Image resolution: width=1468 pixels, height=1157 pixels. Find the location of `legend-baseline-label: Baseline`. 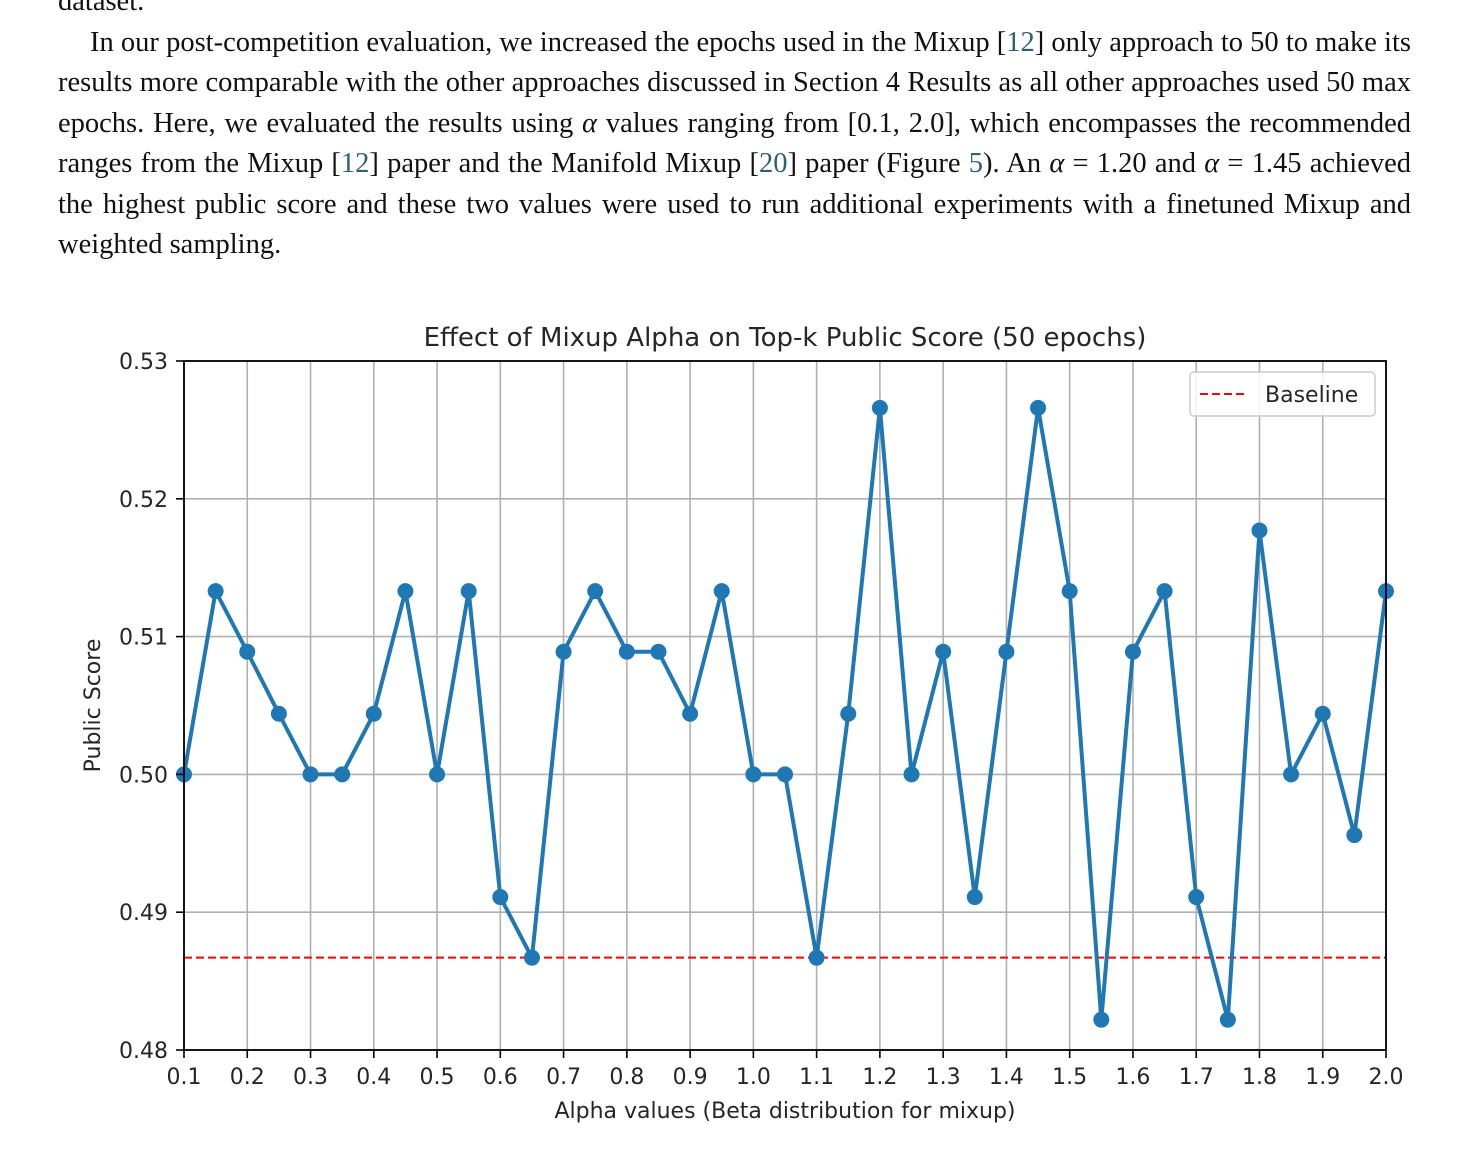

legend-baseline-label: Baseline is located at coordinates (1311, 395).